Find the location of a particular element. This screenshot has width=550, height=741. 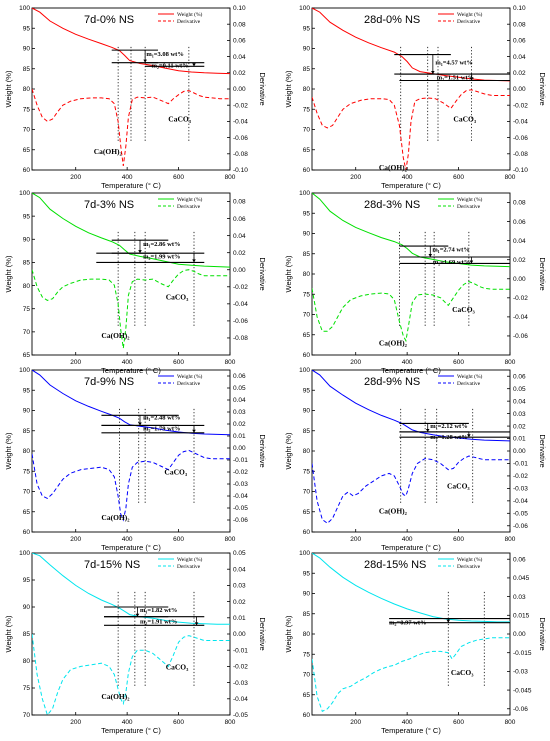

panel-title: 7d-15% NS is located at coordinates (112, 565).